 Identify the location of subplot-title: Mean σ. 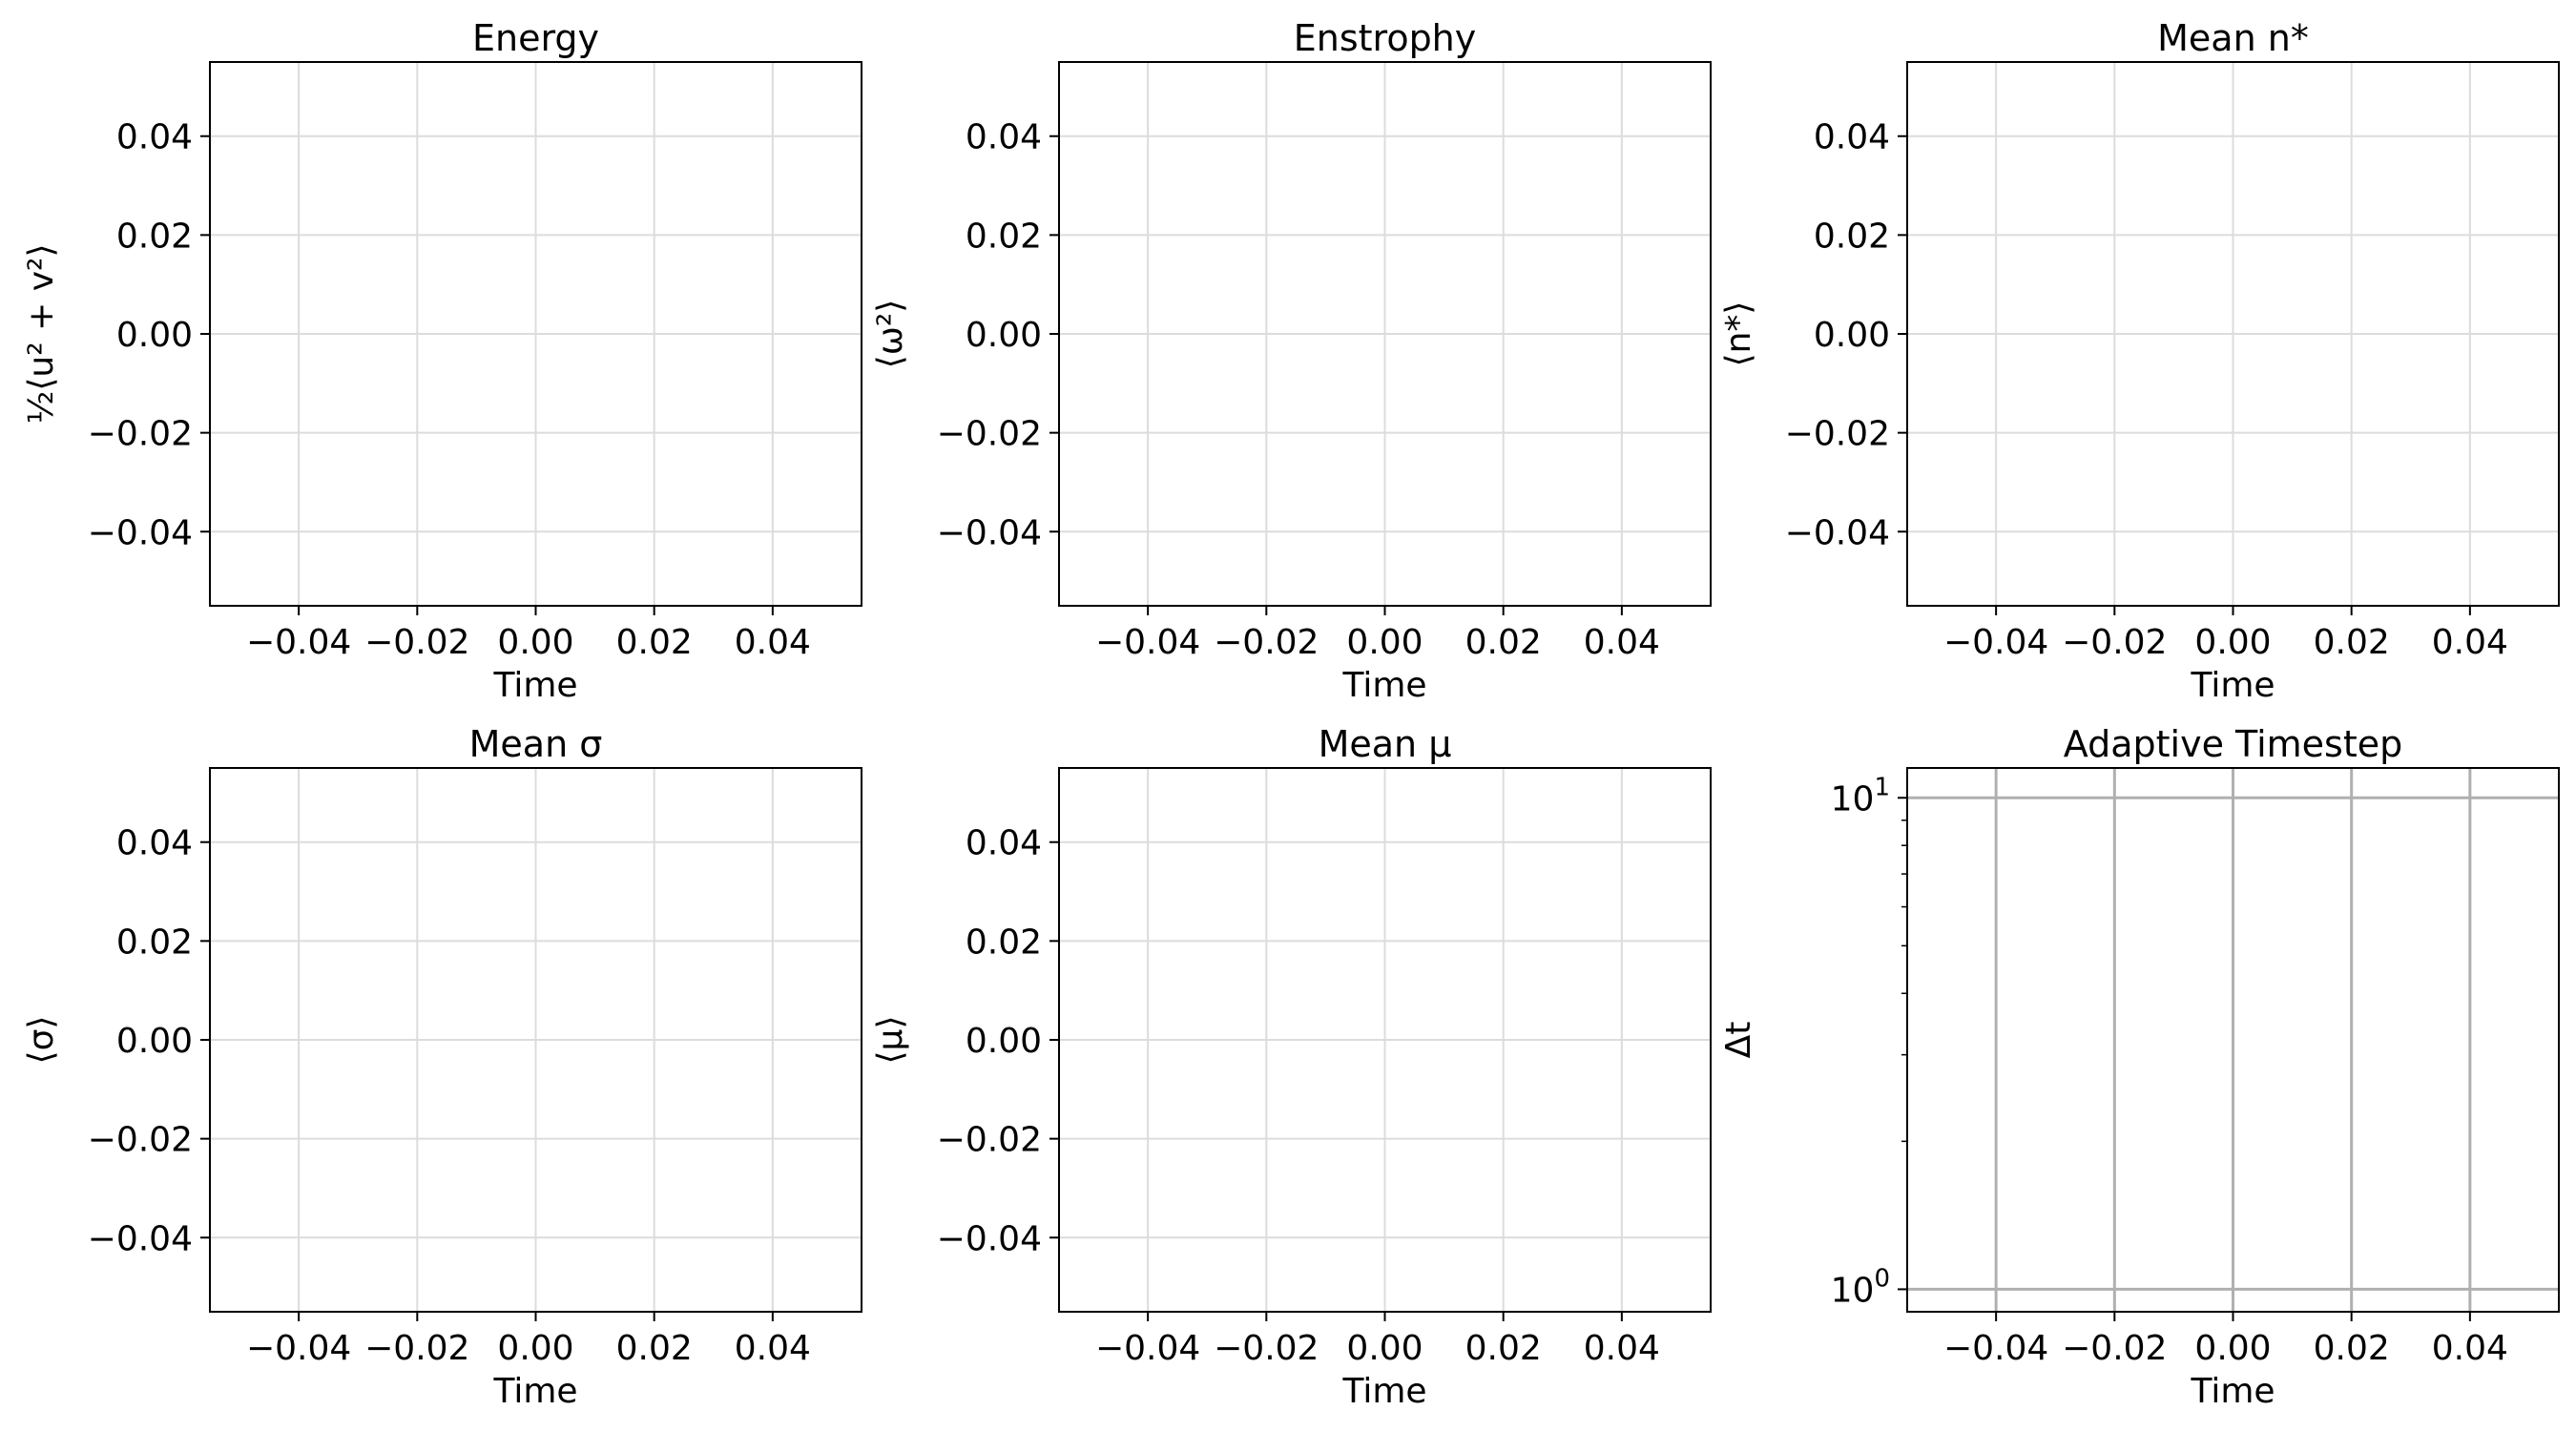
(536, 744).